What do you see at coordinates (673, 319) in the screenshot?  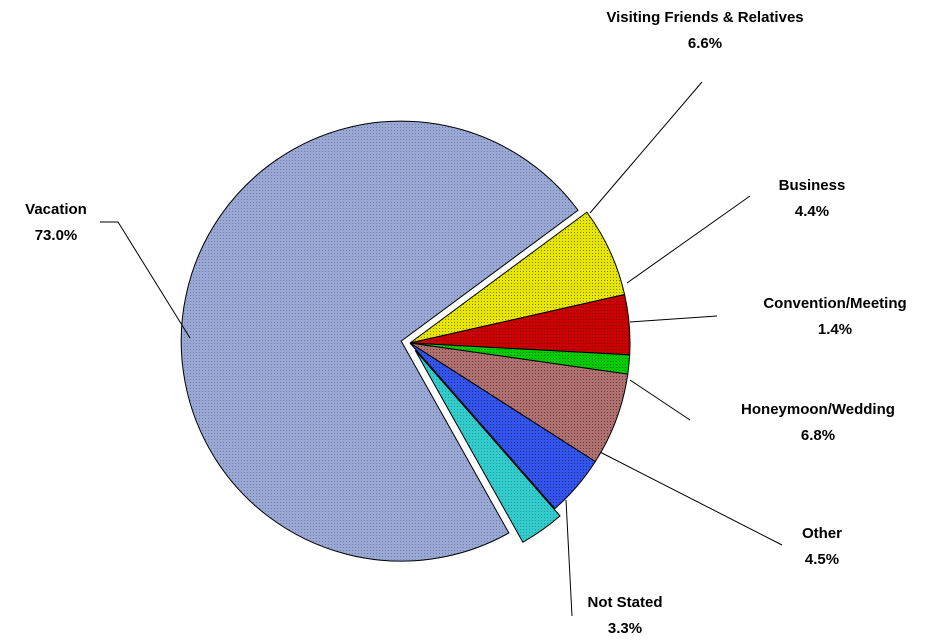 I see `leader-line-convention-meeting` at bounding box center [673, 319].